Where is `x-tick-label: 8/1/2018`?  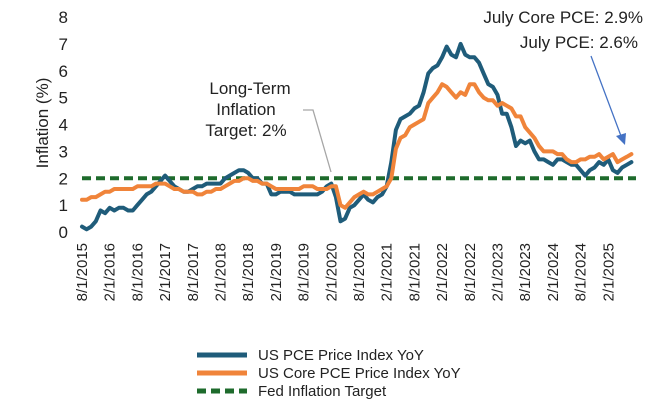
x-tick-label: 8/1/2018 is located at coordinates (248, 272).